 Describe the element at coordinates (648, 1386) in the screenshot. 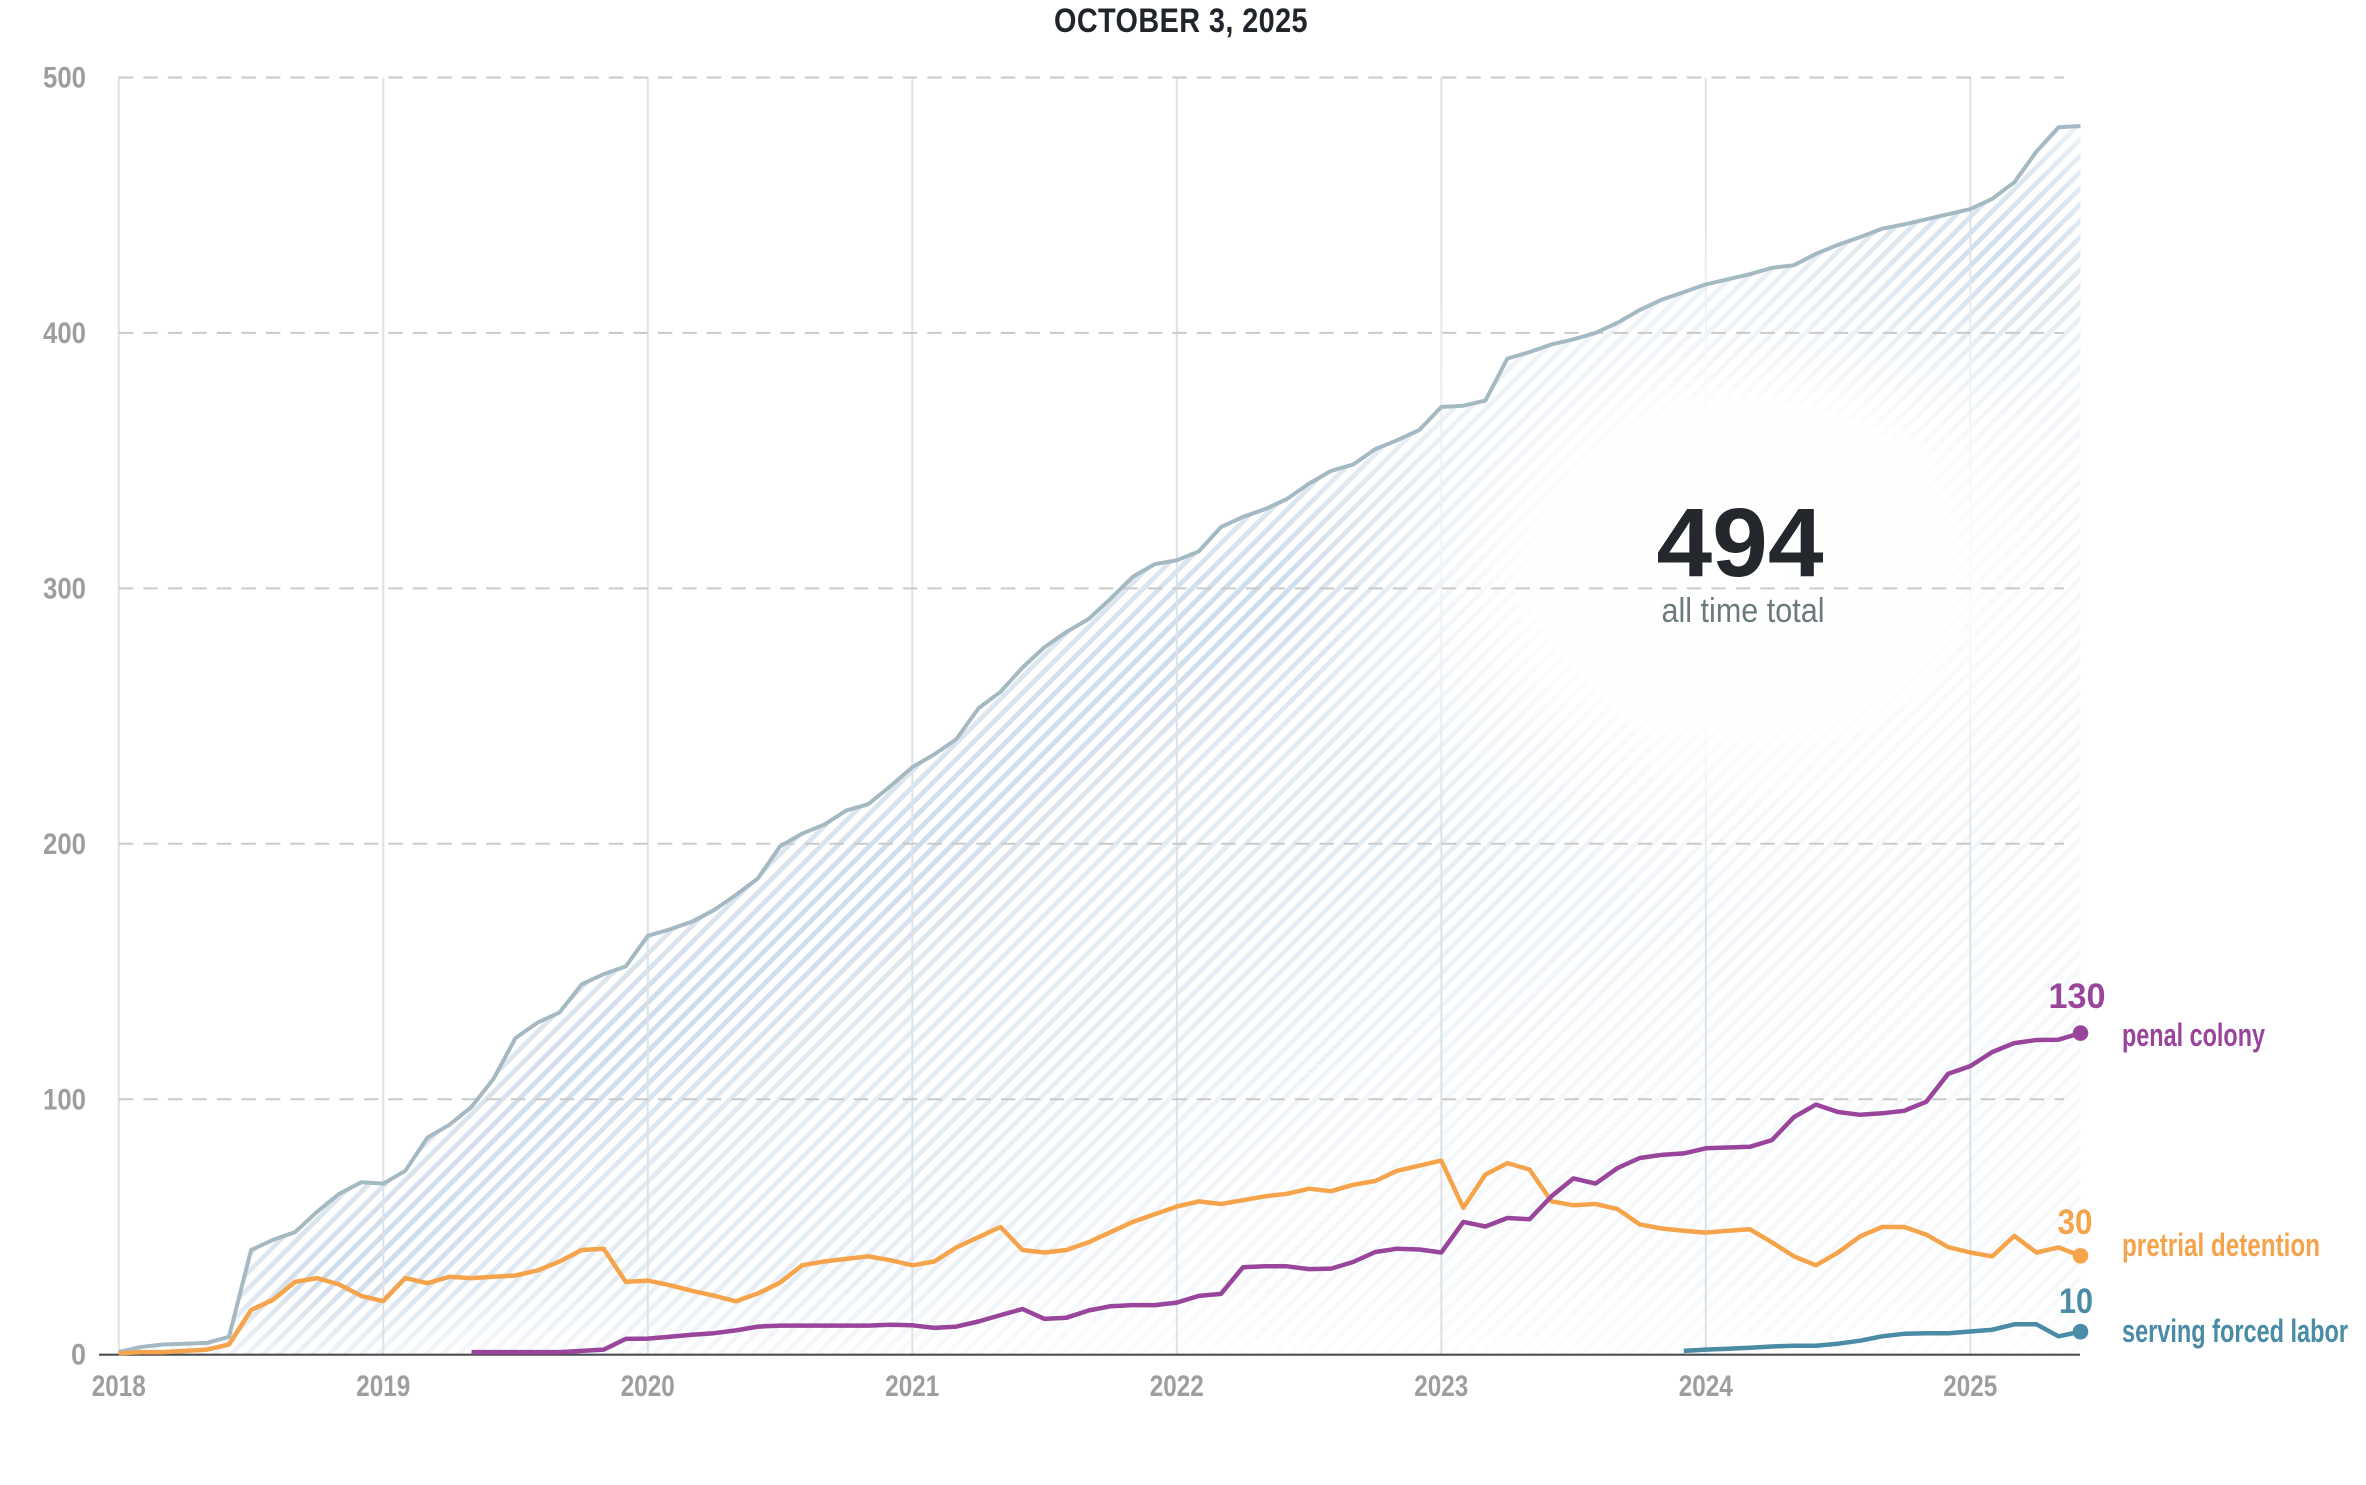

I see `svg-text: 2020` at that location.